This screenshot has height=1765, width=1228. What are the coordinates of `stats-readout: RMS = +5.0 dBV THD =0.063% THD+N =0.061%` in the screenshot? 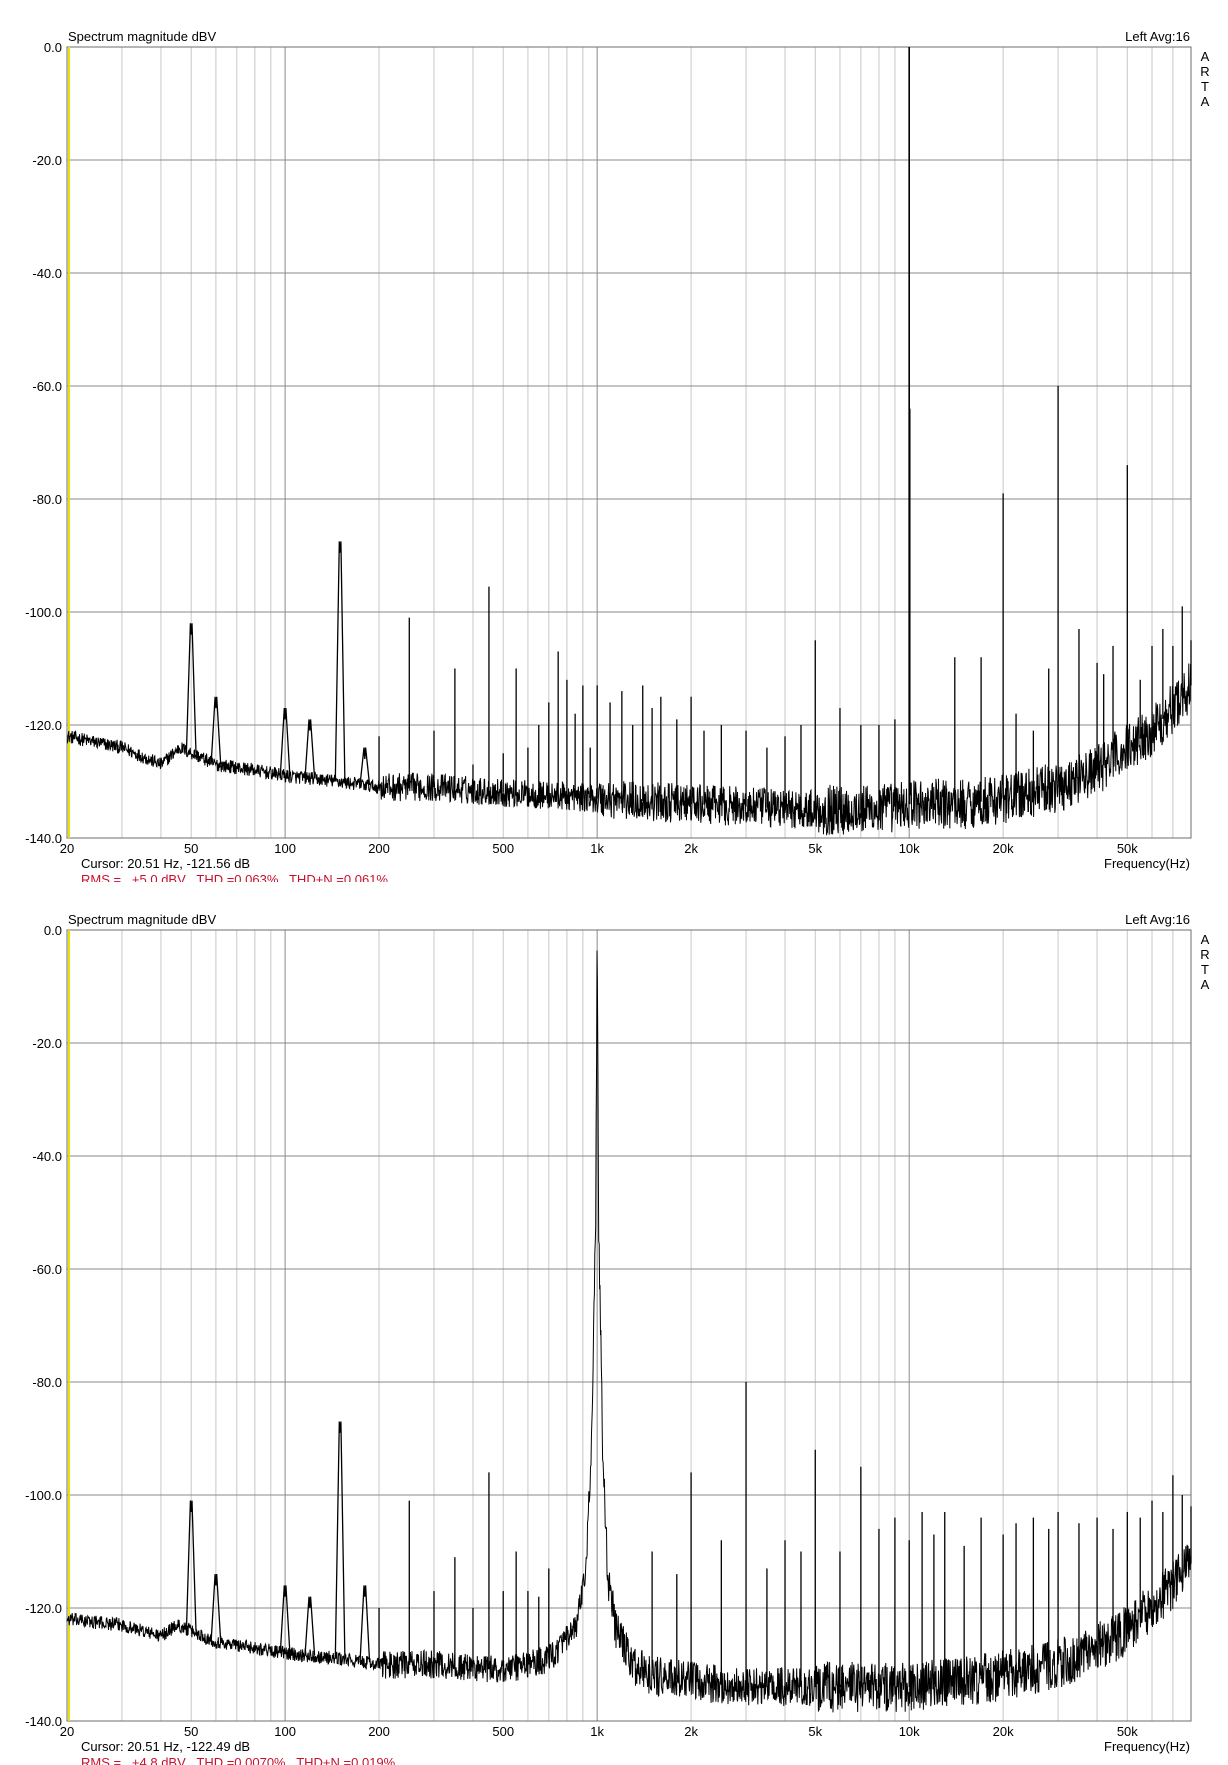 It's located at (234, 877).